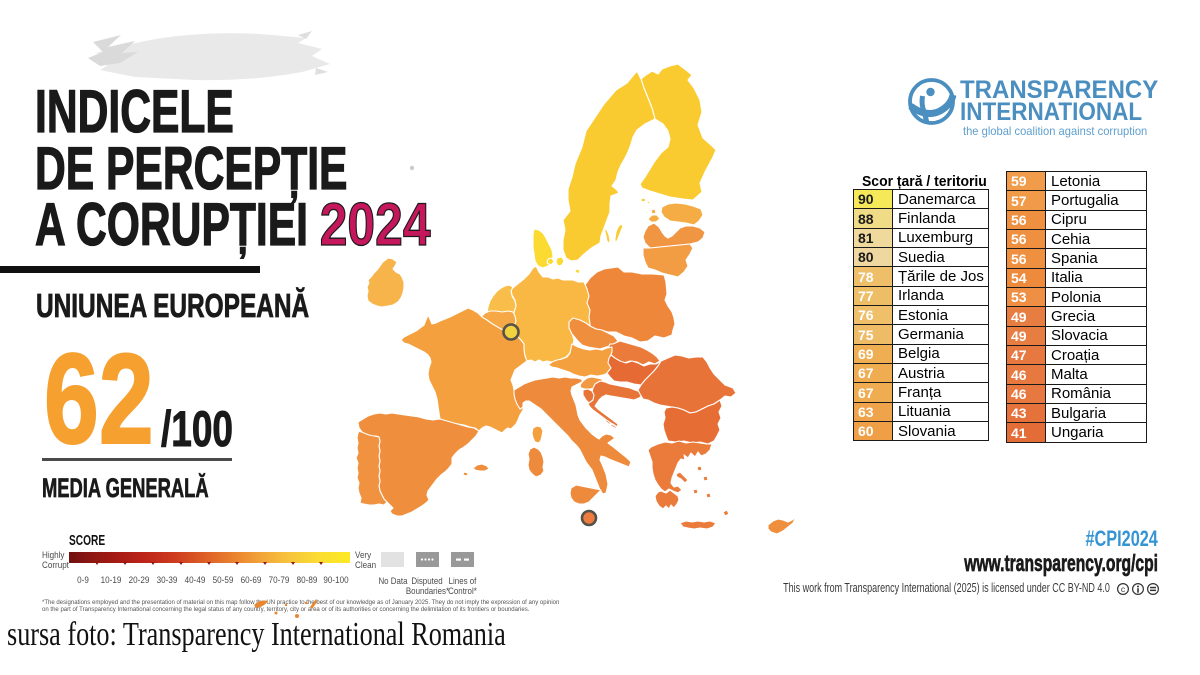 The image size is (1200, 675). What do you see at coordinates (1123, 589) in the screenshot?
I see `svg-text: c` at bounding box center [1123, 589].